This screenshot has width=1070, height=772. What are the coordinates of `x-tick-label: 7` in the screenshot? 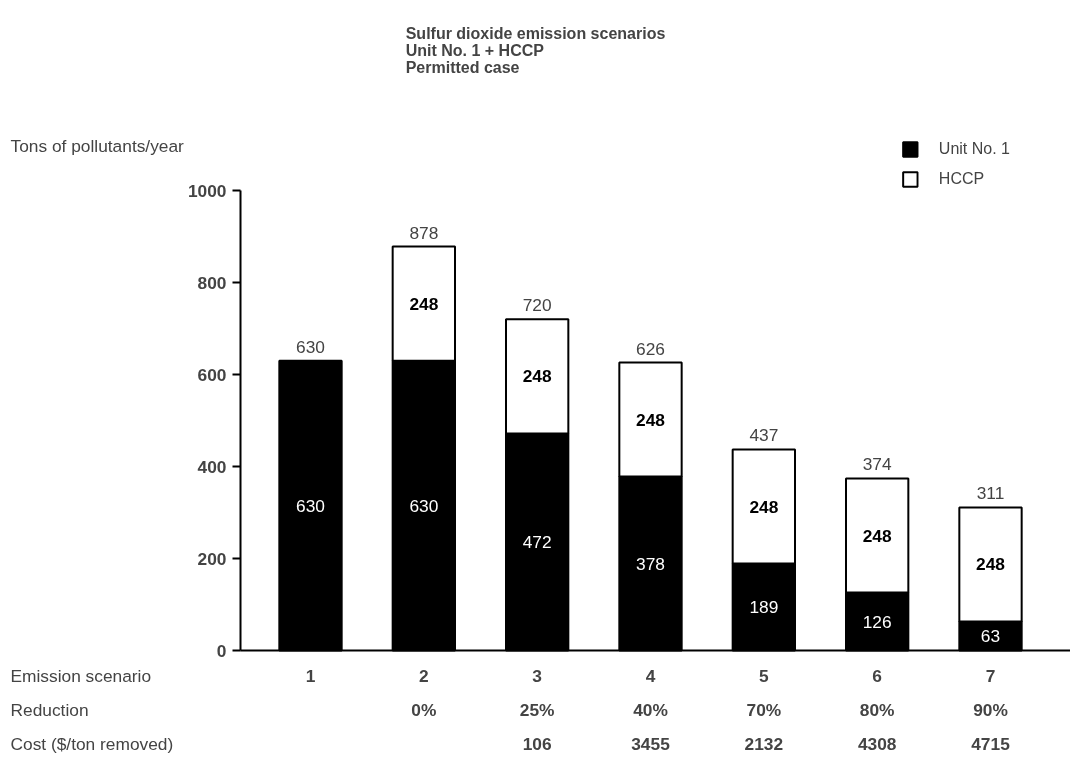 It's located at (990, 675).